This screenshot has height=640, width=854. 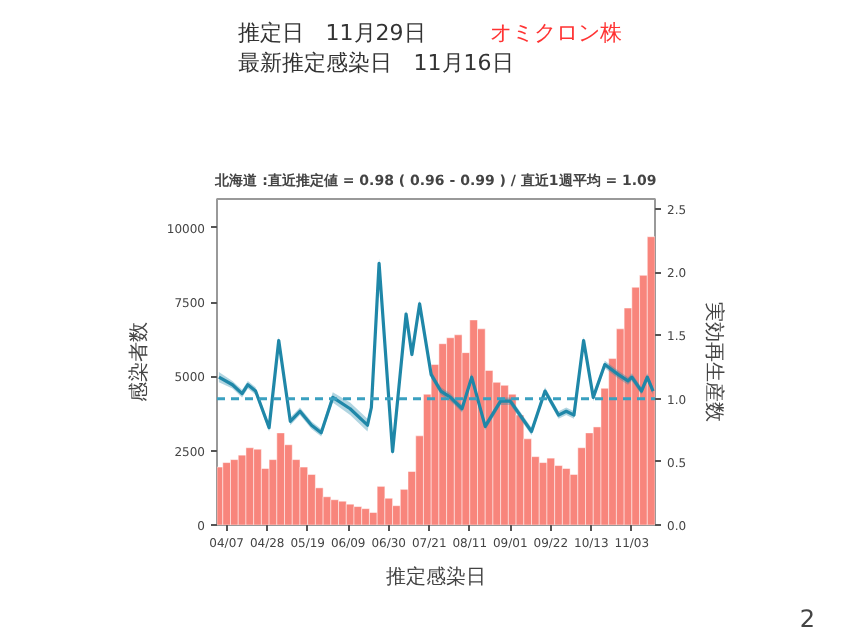 I want to click on y-axis-title: 感染者数, so click(x=138, y=362).